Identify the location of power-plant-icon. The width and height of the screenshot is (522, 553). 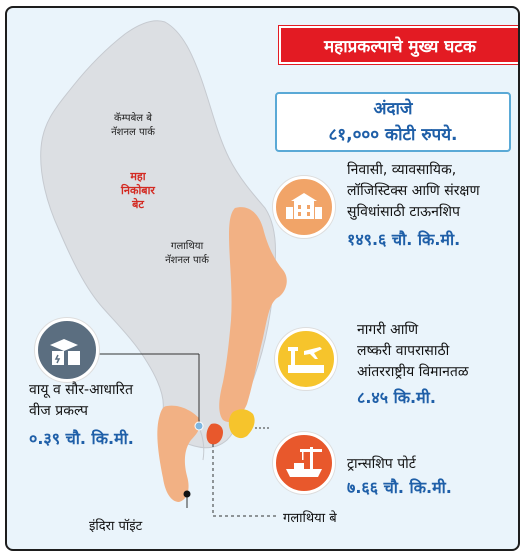
(65, 352).